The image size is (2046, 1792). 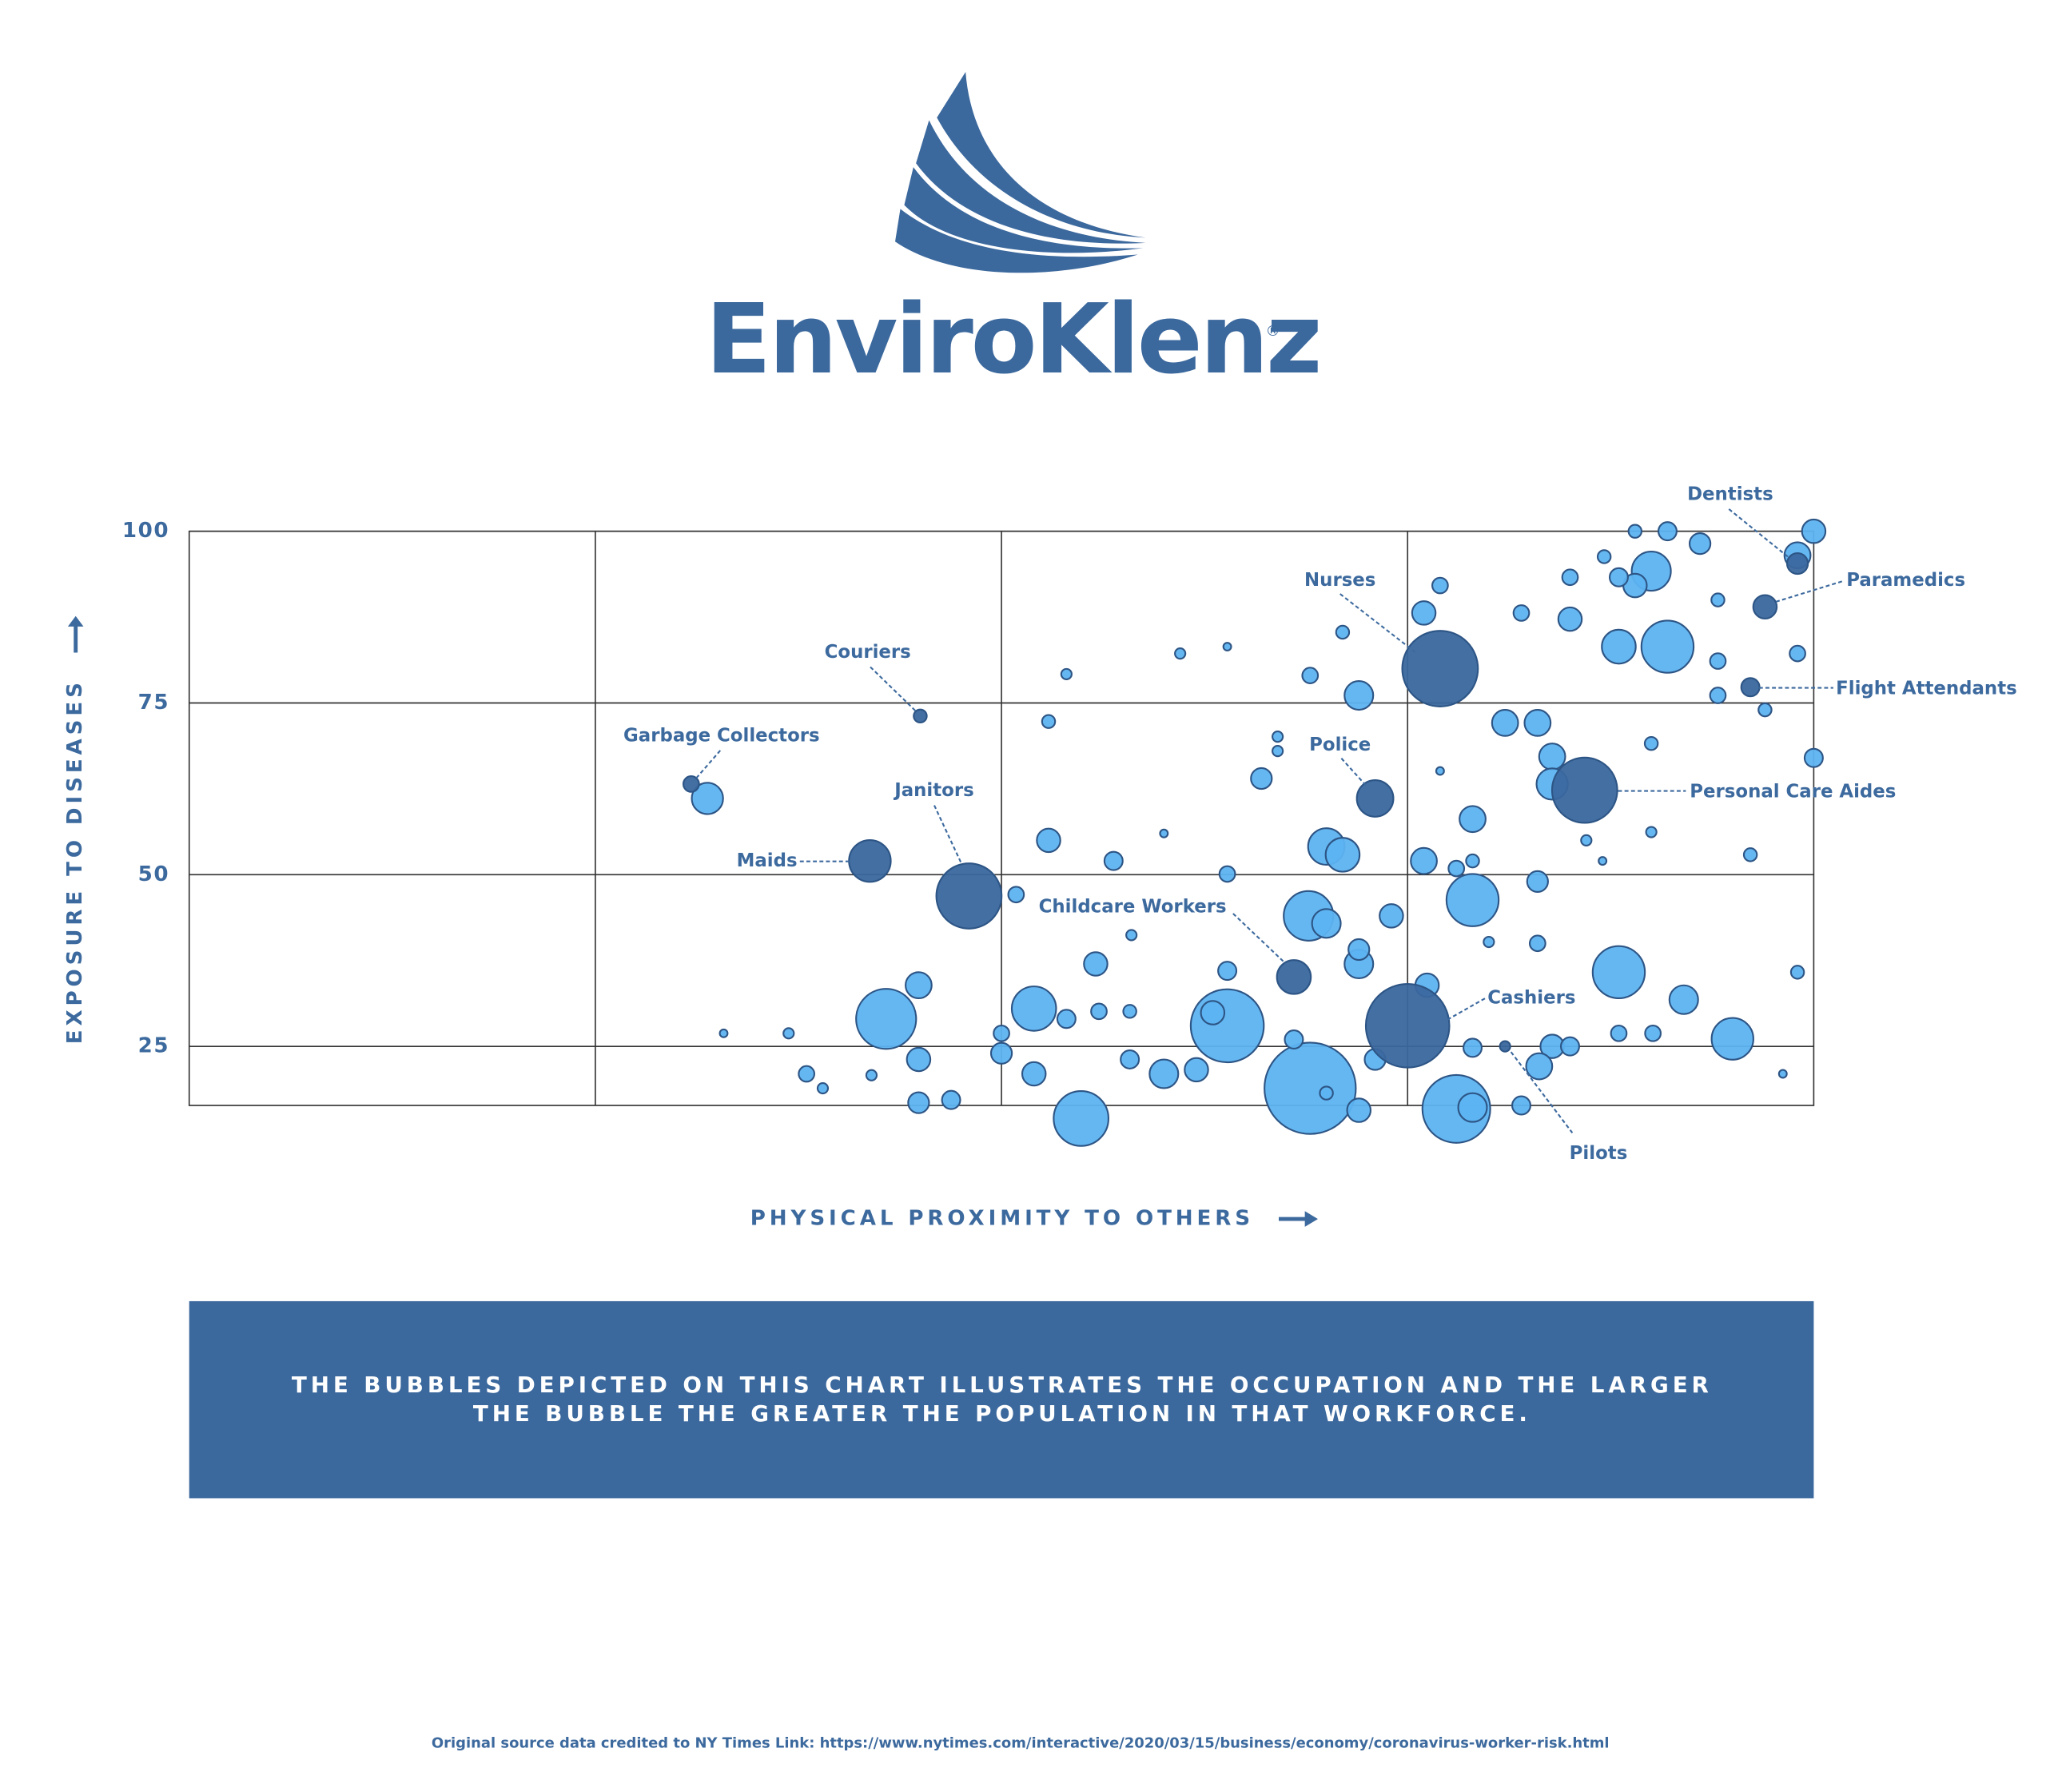 What do you see at coordinates (75, 861) in the screenshot?
I see `y-axis-label: EXPOSURE TO DISEASES` at bounding box center [75, 861].